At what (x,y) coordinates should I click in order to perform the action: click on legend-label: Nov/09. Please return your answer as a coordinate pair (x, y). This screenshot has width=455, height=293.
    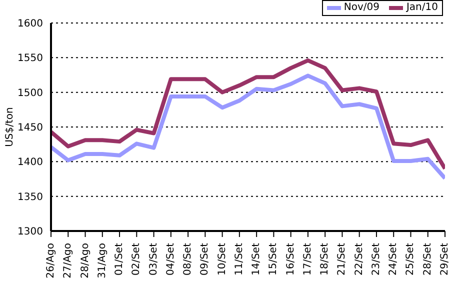
    Looking at the image, I should click on (361, 8).